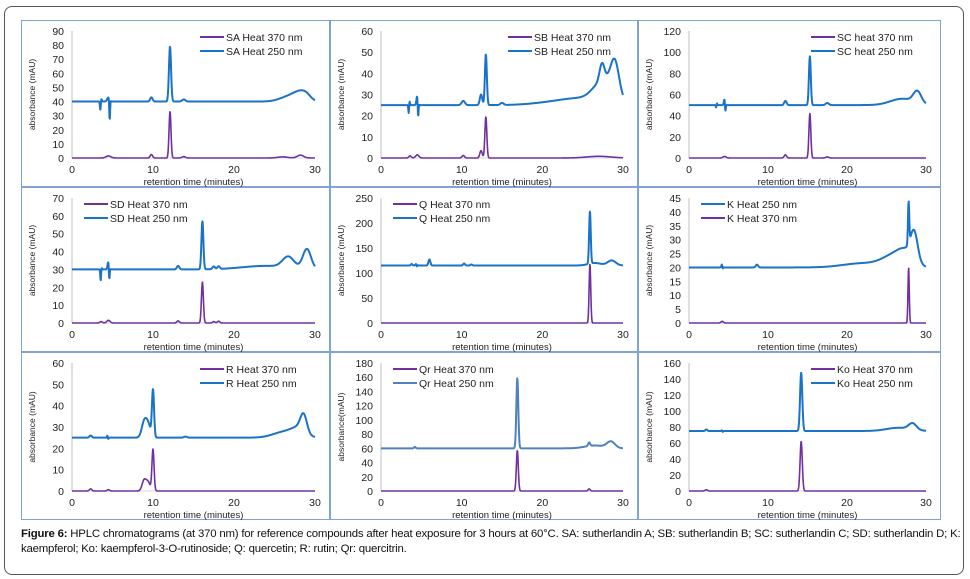 The height and width of the screenshot is (579, 970). Describe the element at coordinates (502, 413) in the screenshot. I see `series-line-qr-heat-250-nm` at that location.